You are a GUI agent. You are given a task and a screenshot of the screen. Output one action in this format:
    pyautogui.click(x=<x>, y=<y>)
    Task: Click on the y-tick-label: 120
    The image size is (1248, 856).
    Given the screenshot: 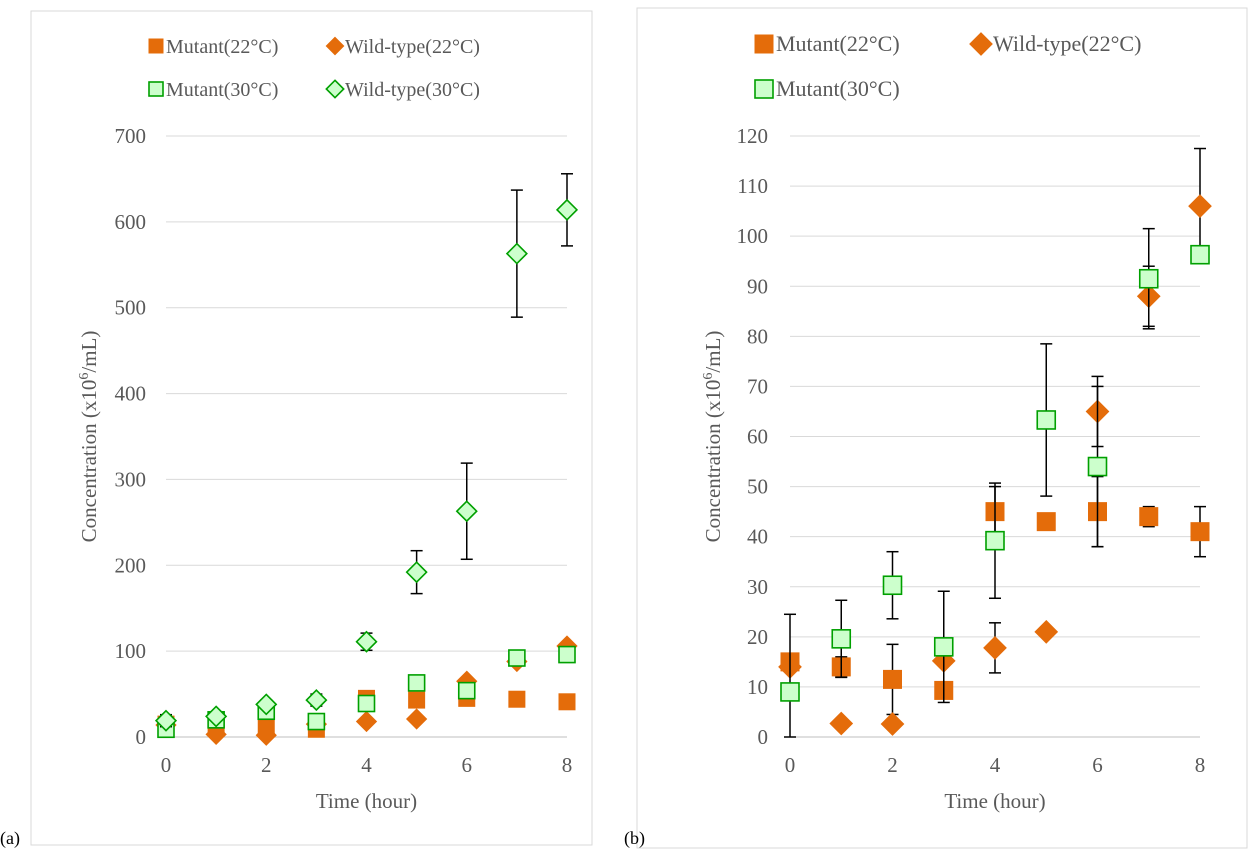 What is the action you would take?
    pyautogui.click(x=753, y=136)
    